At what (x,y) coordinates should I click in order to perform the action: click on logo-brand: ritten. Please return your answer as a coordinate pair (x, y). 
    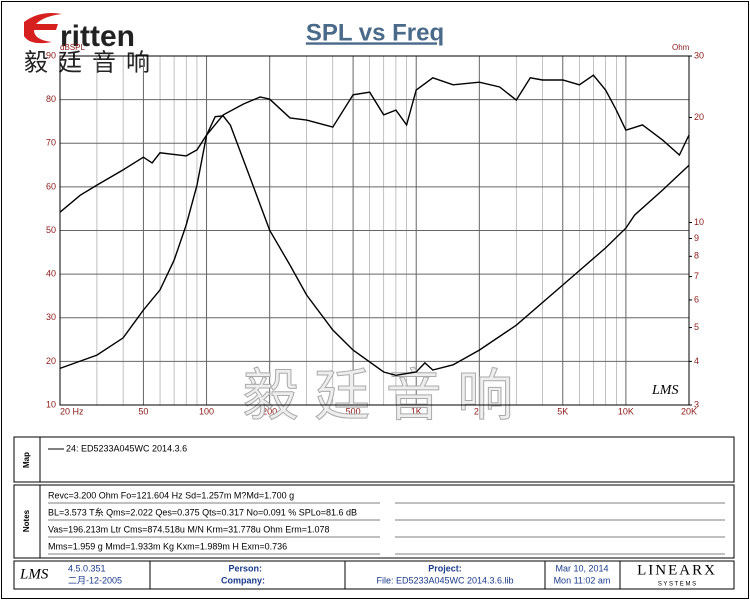
    Looking at the image, I should click on (97, 36).